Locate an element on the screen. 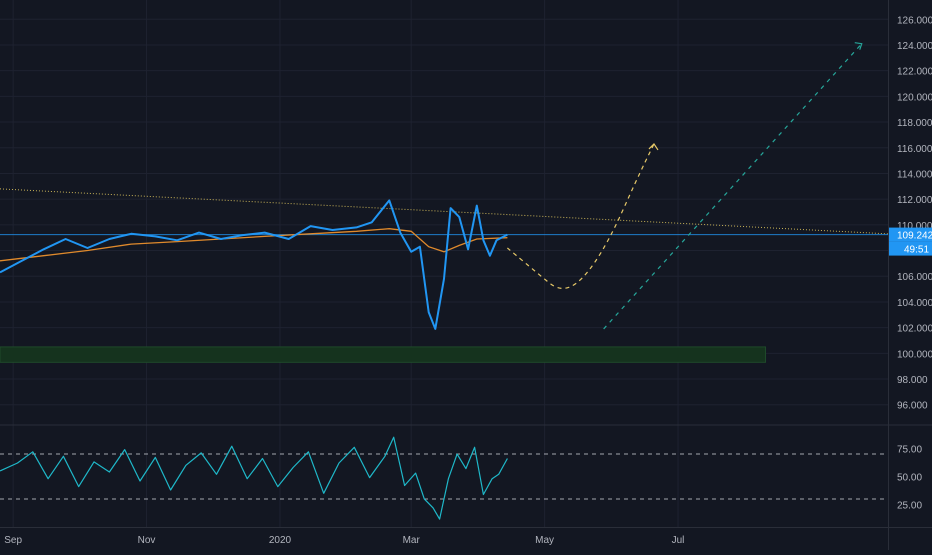 This screenshot has height=555, width=932. time-tick-label-4: May is located at coordinates (544, 540).